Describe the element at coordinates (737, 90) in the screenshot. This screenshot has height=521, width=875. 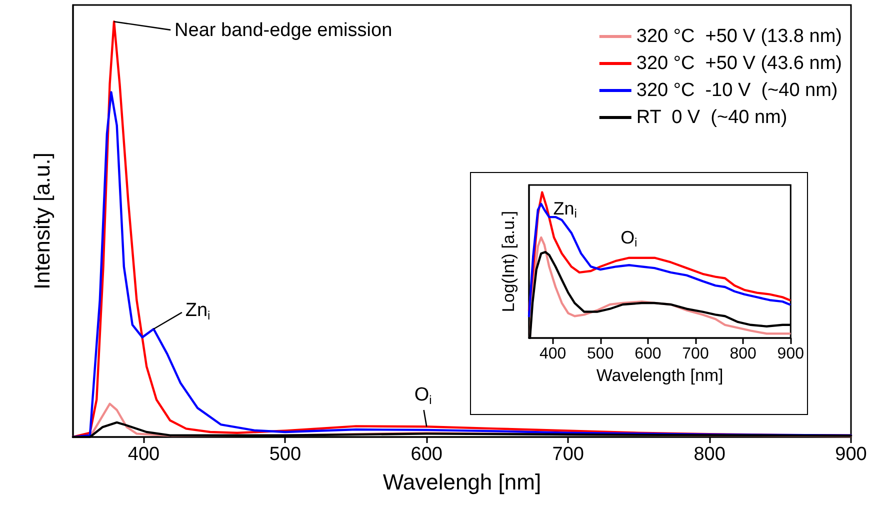
I see `legend-label: 320 °C -10 V (~40 nm)` at that location.